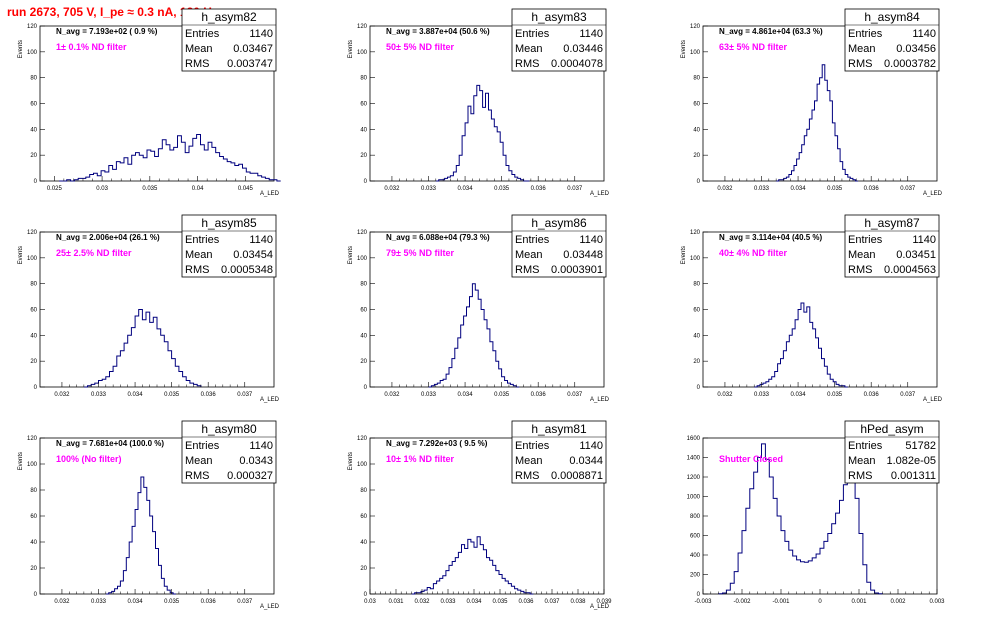 The image size is (996, 622). What do you see at coordinates (898, 602) in the screenshot?
I see `x-tick-label: 0.002` at bounding box center [898, 602].